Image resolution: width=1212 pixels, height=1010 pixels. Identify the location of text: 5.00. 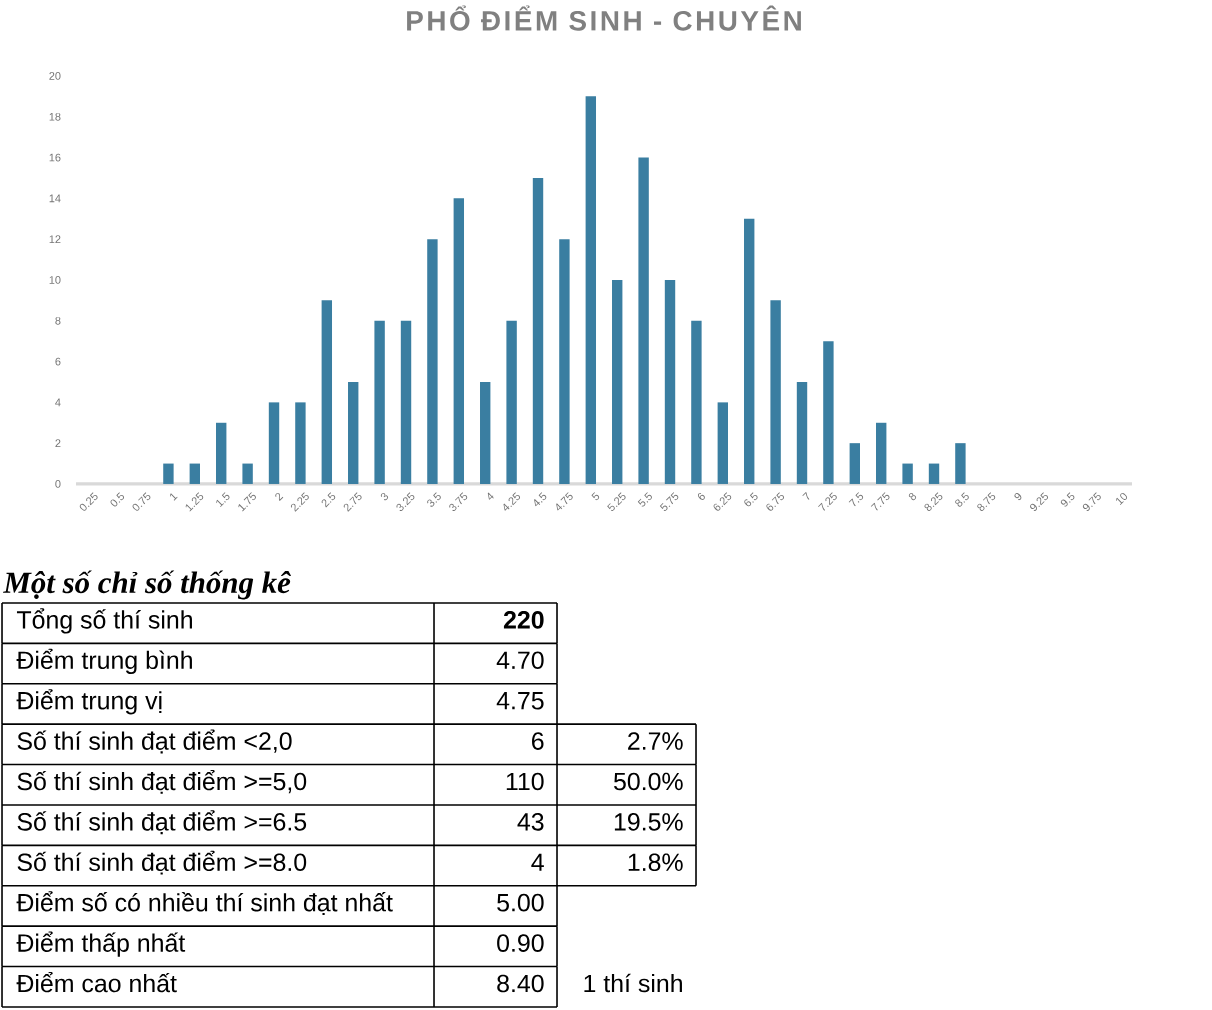
(520, 902).